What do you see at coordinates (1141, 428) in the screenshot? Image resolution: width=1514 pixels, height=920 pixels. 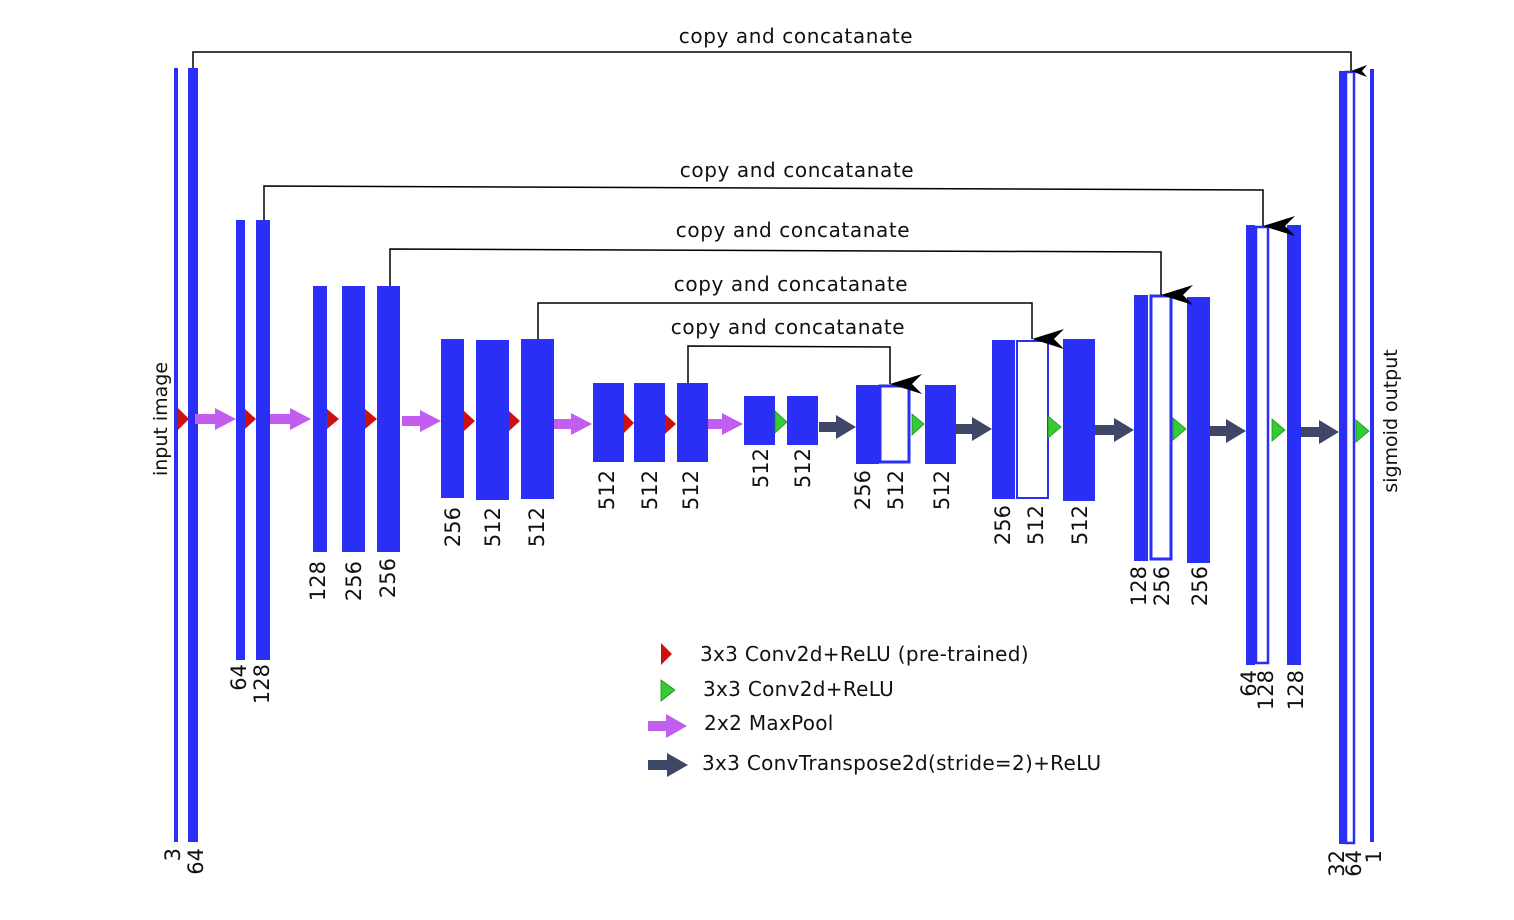 I see `feature-map-dec3-128ch` at bounding box center [1141, 428].